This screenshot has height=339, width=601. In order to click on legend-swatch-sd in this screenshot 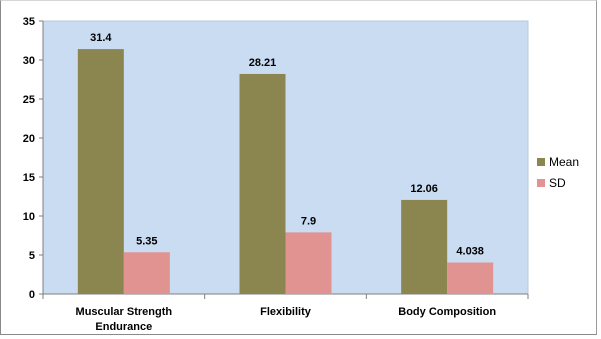, I will do `click(541, 183)`.